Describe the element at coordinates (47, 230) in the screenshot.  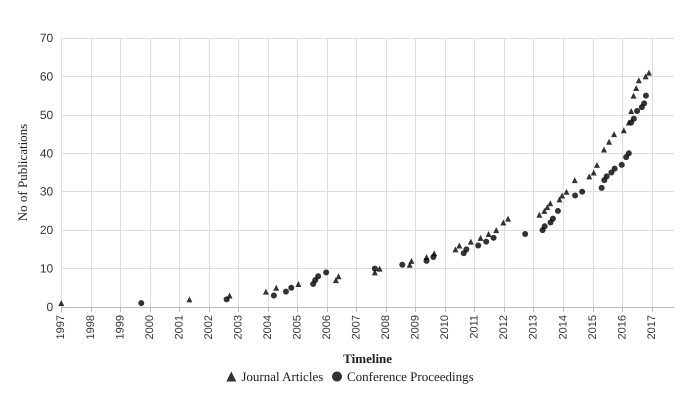
I see `y-tick-label: 20` at that location.